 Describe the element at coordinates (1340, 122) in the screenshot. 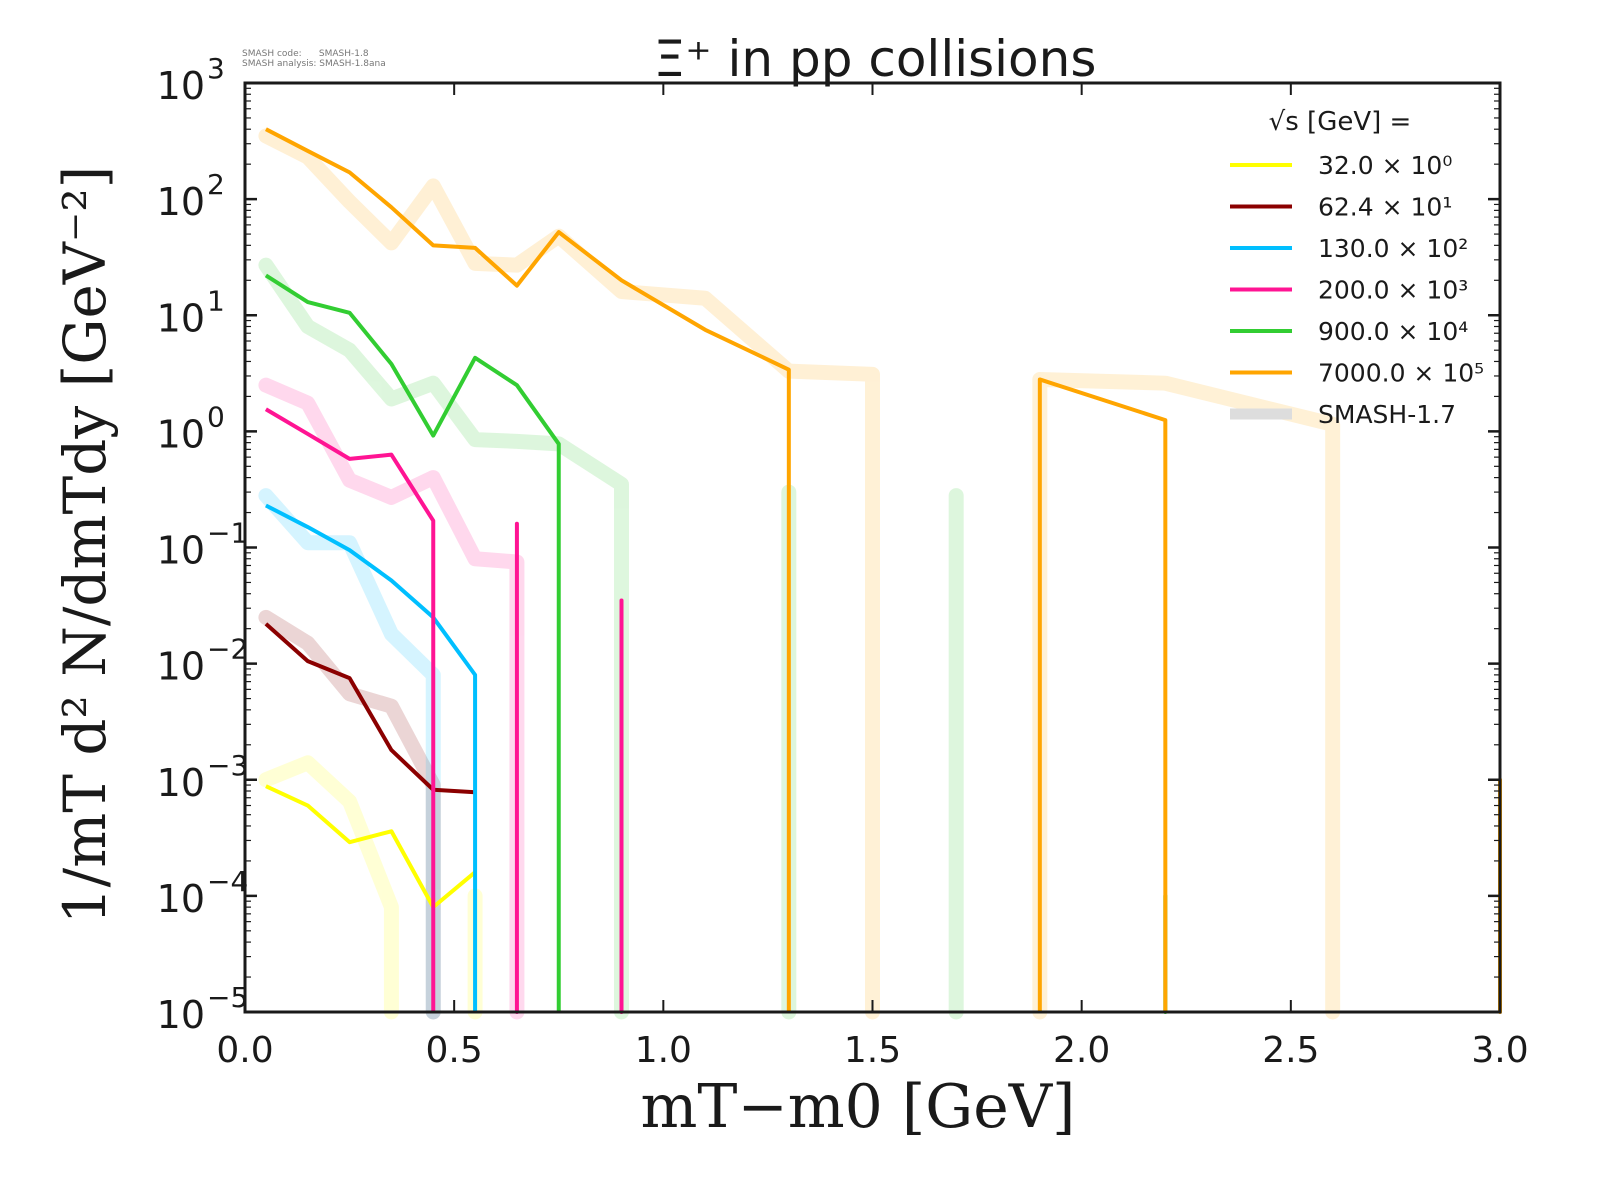

I see `legend-title: √s [GeV] =` at that location.